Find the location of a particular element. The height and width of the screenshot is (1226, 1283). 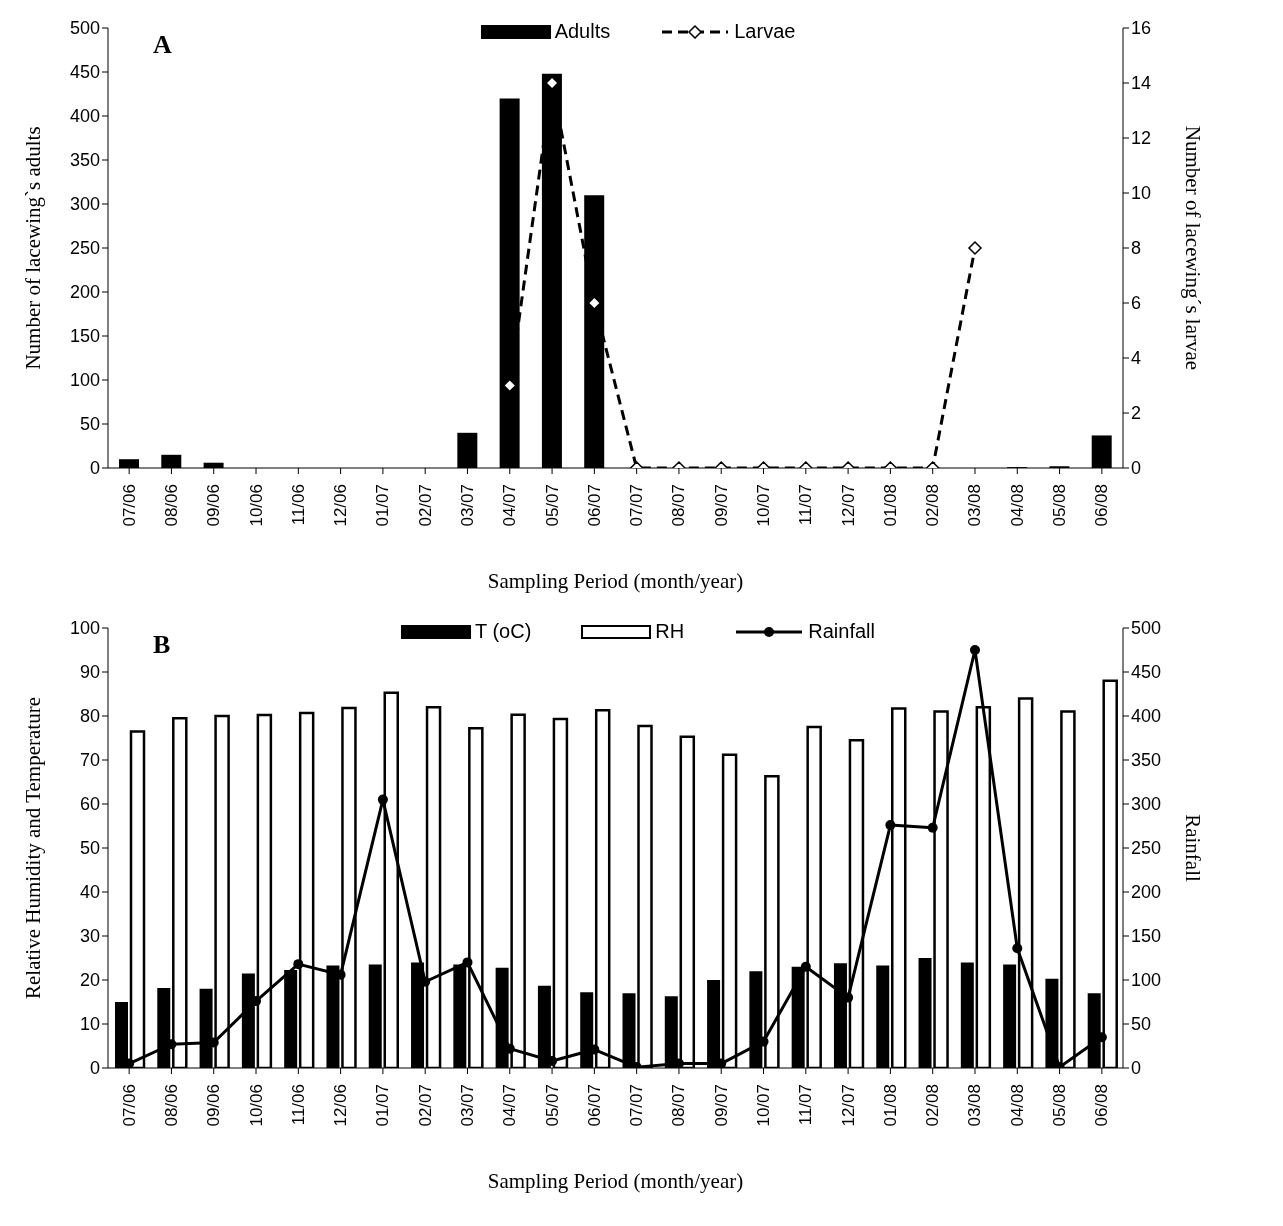

y2-tick-label: 4 is located at coordinates (1136, 358).